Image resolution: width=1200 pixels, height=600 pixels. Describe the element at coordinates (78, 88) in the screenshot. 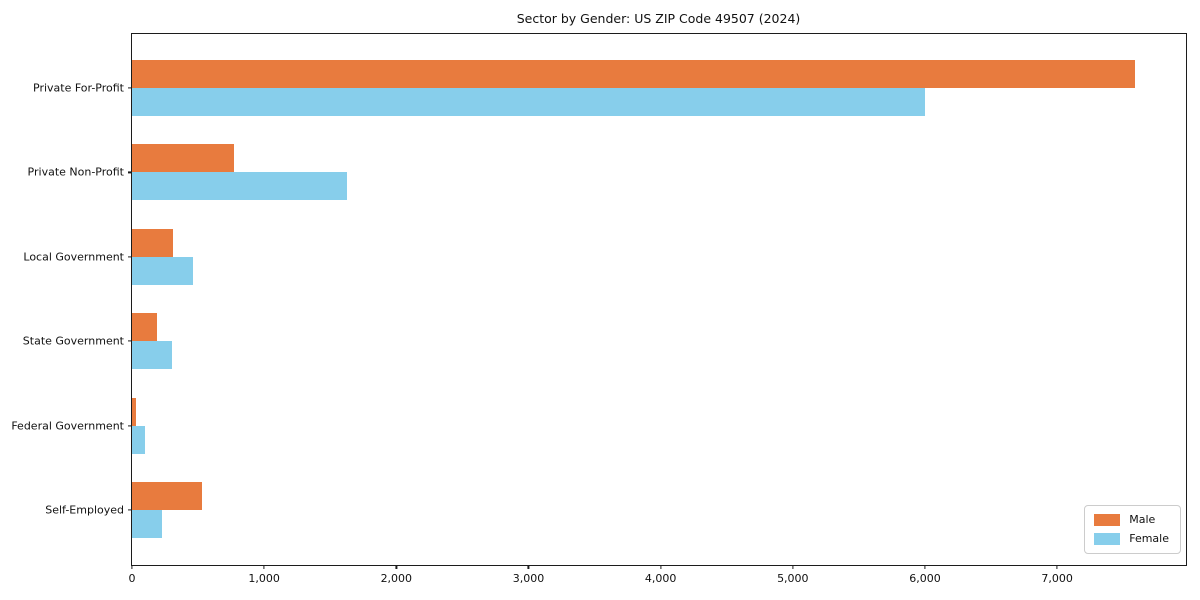

I see `y-tick-label-private-for-profit: Private For-Profit` at that location.